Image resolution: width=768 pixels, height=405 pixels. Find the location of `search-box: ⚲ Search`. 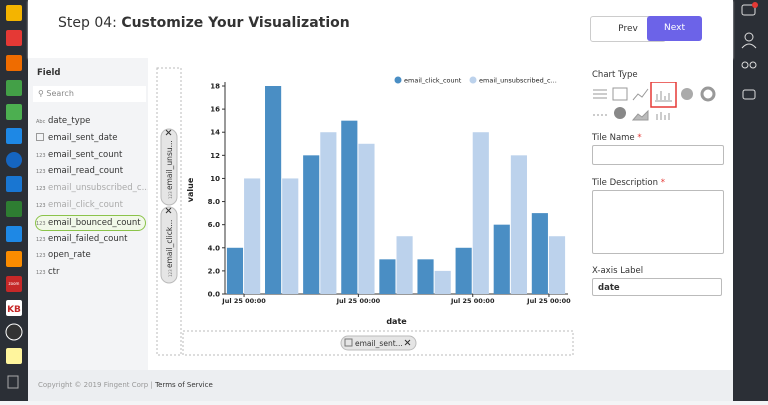

search-box: ⚲ Search is located at coordinates (89, 94).